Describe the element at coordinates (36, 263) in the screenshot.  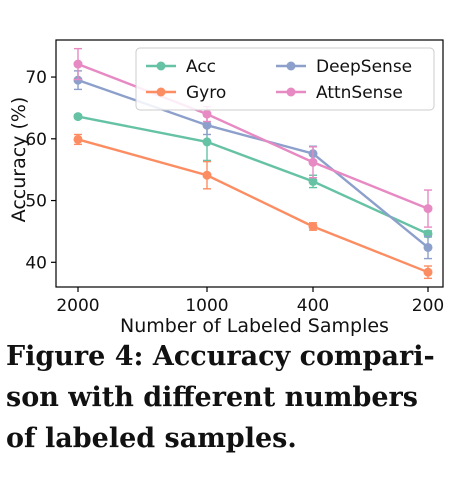
I see `y-tick-label: 40` at that location.